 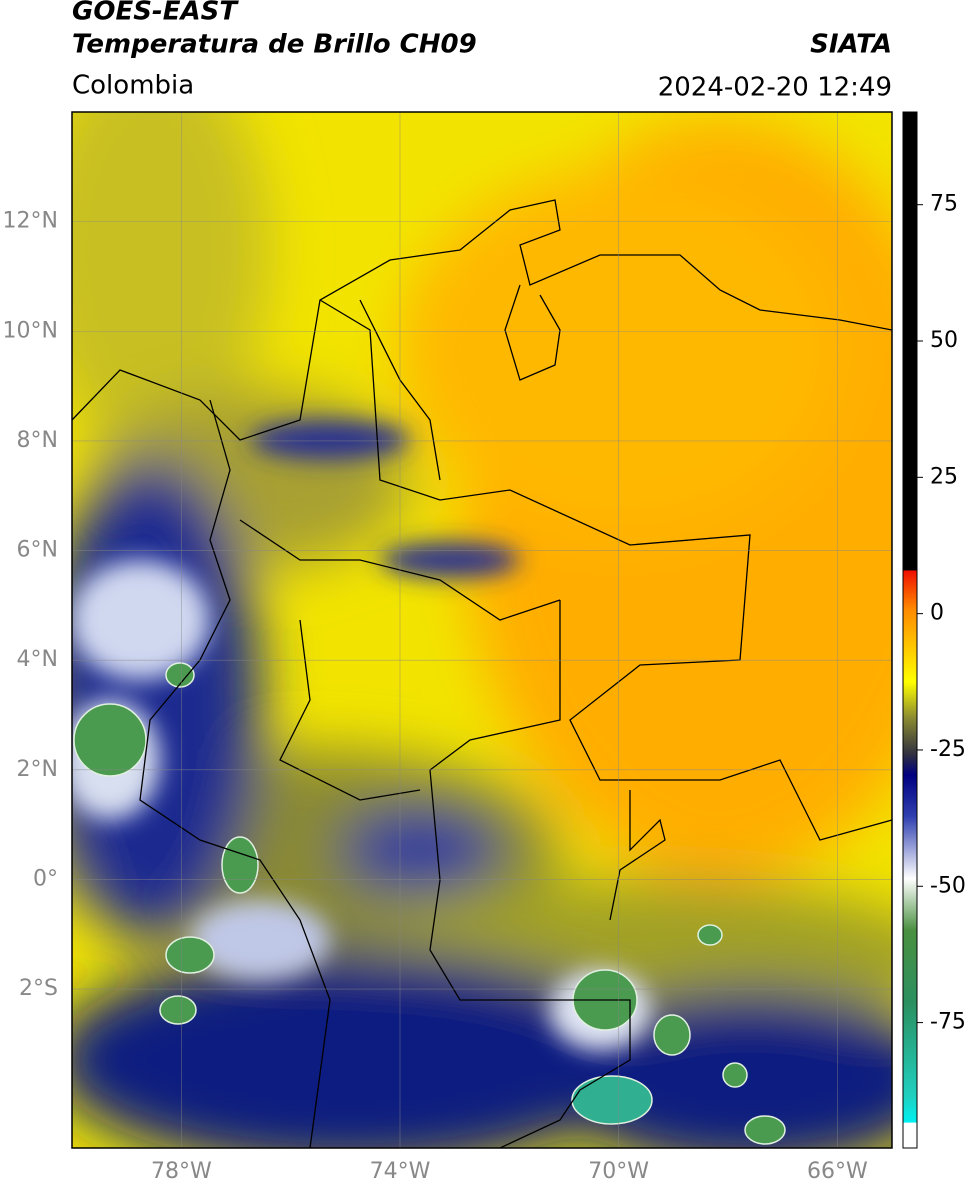 I want to click on lon-tick-label: 74°W, so click(x=400, y=1171).